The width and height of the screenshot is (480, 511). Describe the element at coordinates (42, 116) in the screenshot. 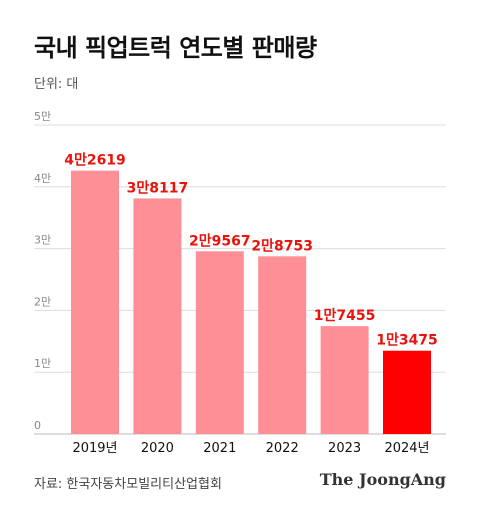

I see `y-tick-label: 5만` at that location.